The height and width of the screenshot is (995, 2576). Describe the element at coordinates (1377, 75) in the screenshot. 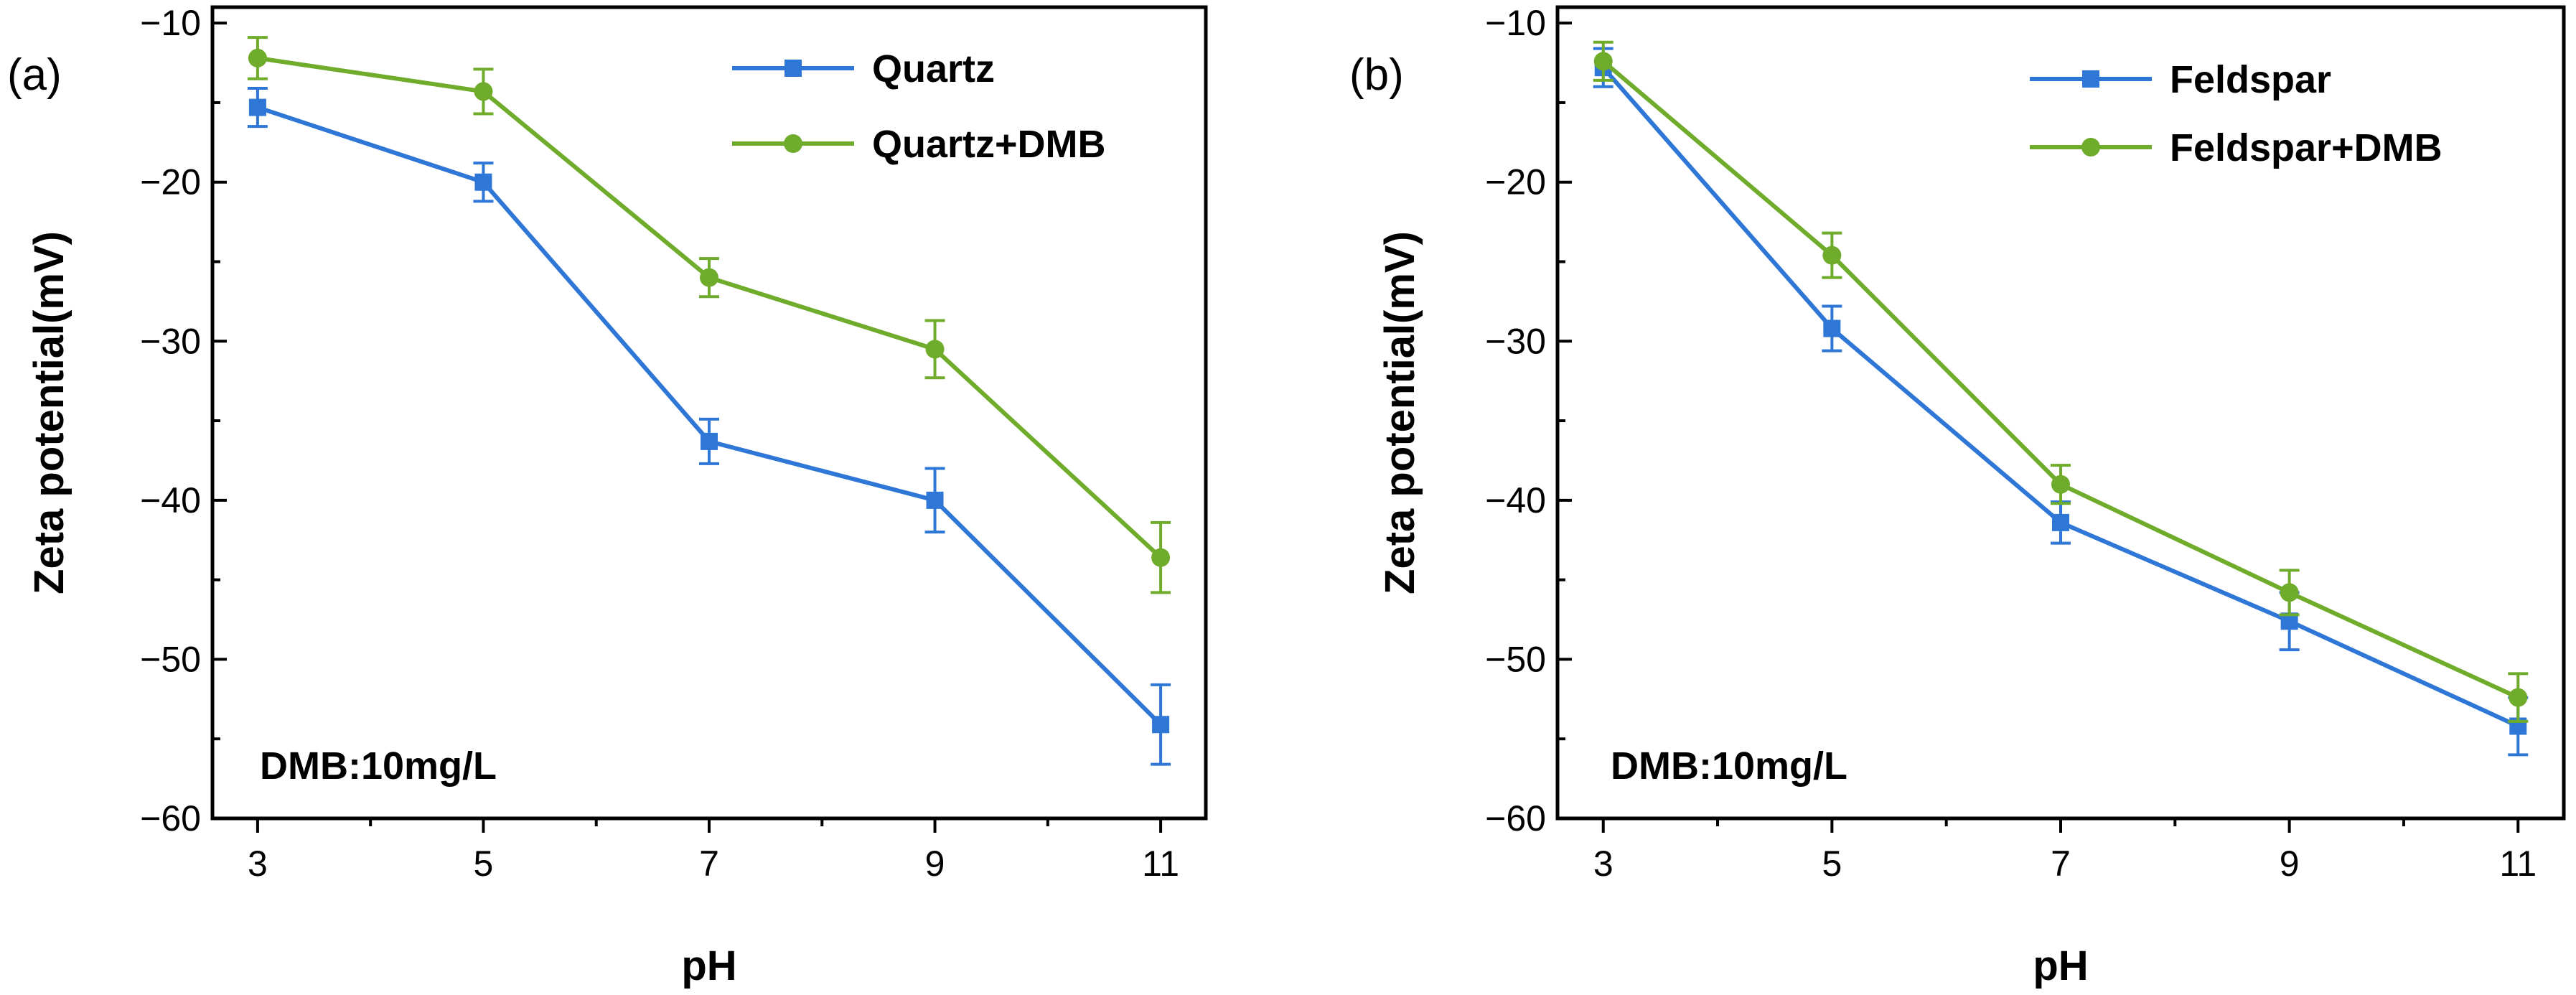

I see `panel-label: (b)` at that location.